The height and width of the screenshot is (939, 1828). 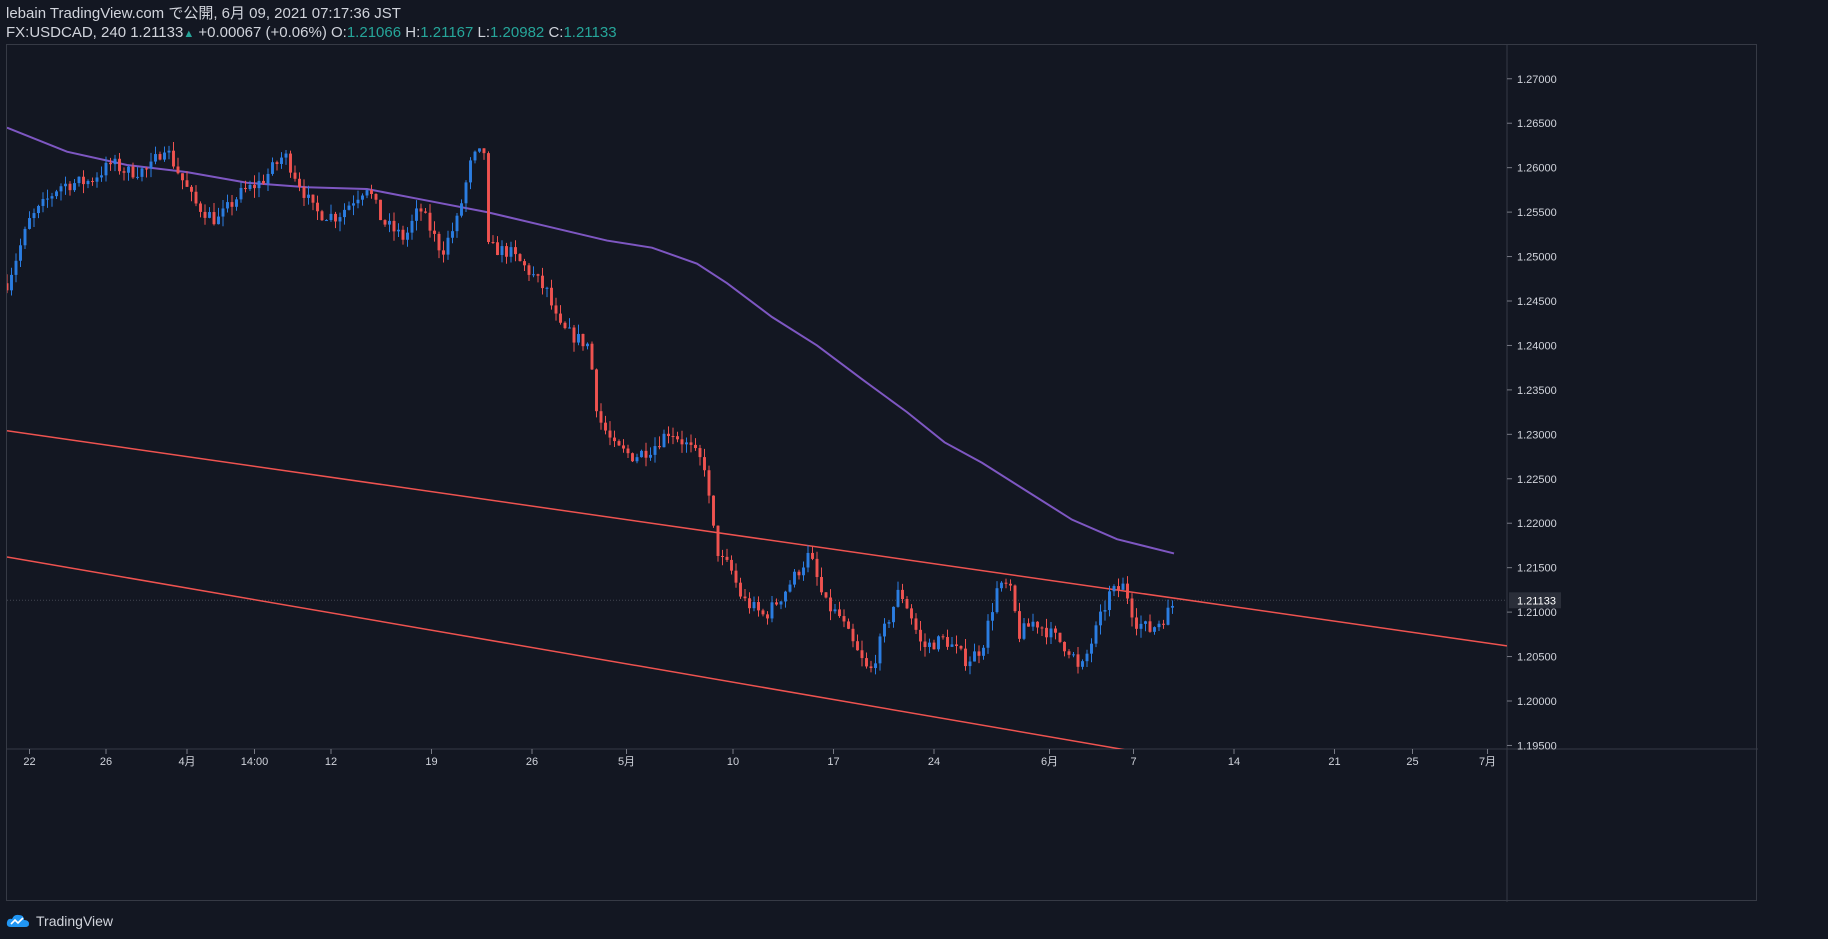 I want to click on time-tick-label: 14:00, so click(x=255, y=762).